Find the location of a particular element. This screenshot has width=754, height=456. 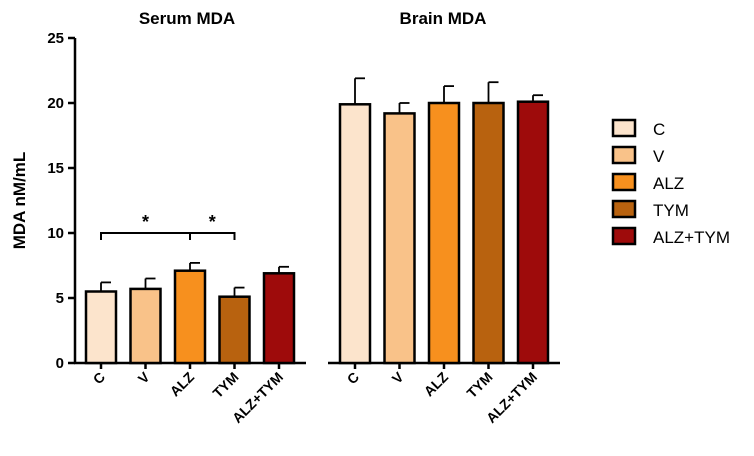

y-tick-label: 5 is located at coordinates (60, 298).